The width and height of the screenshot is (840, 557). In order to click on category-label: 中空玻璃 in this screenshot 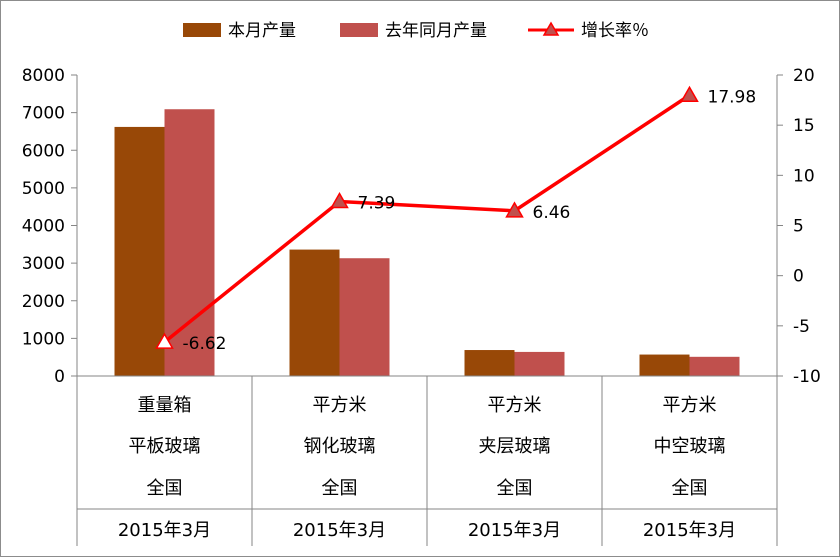, I will do `click(690, 446)`.